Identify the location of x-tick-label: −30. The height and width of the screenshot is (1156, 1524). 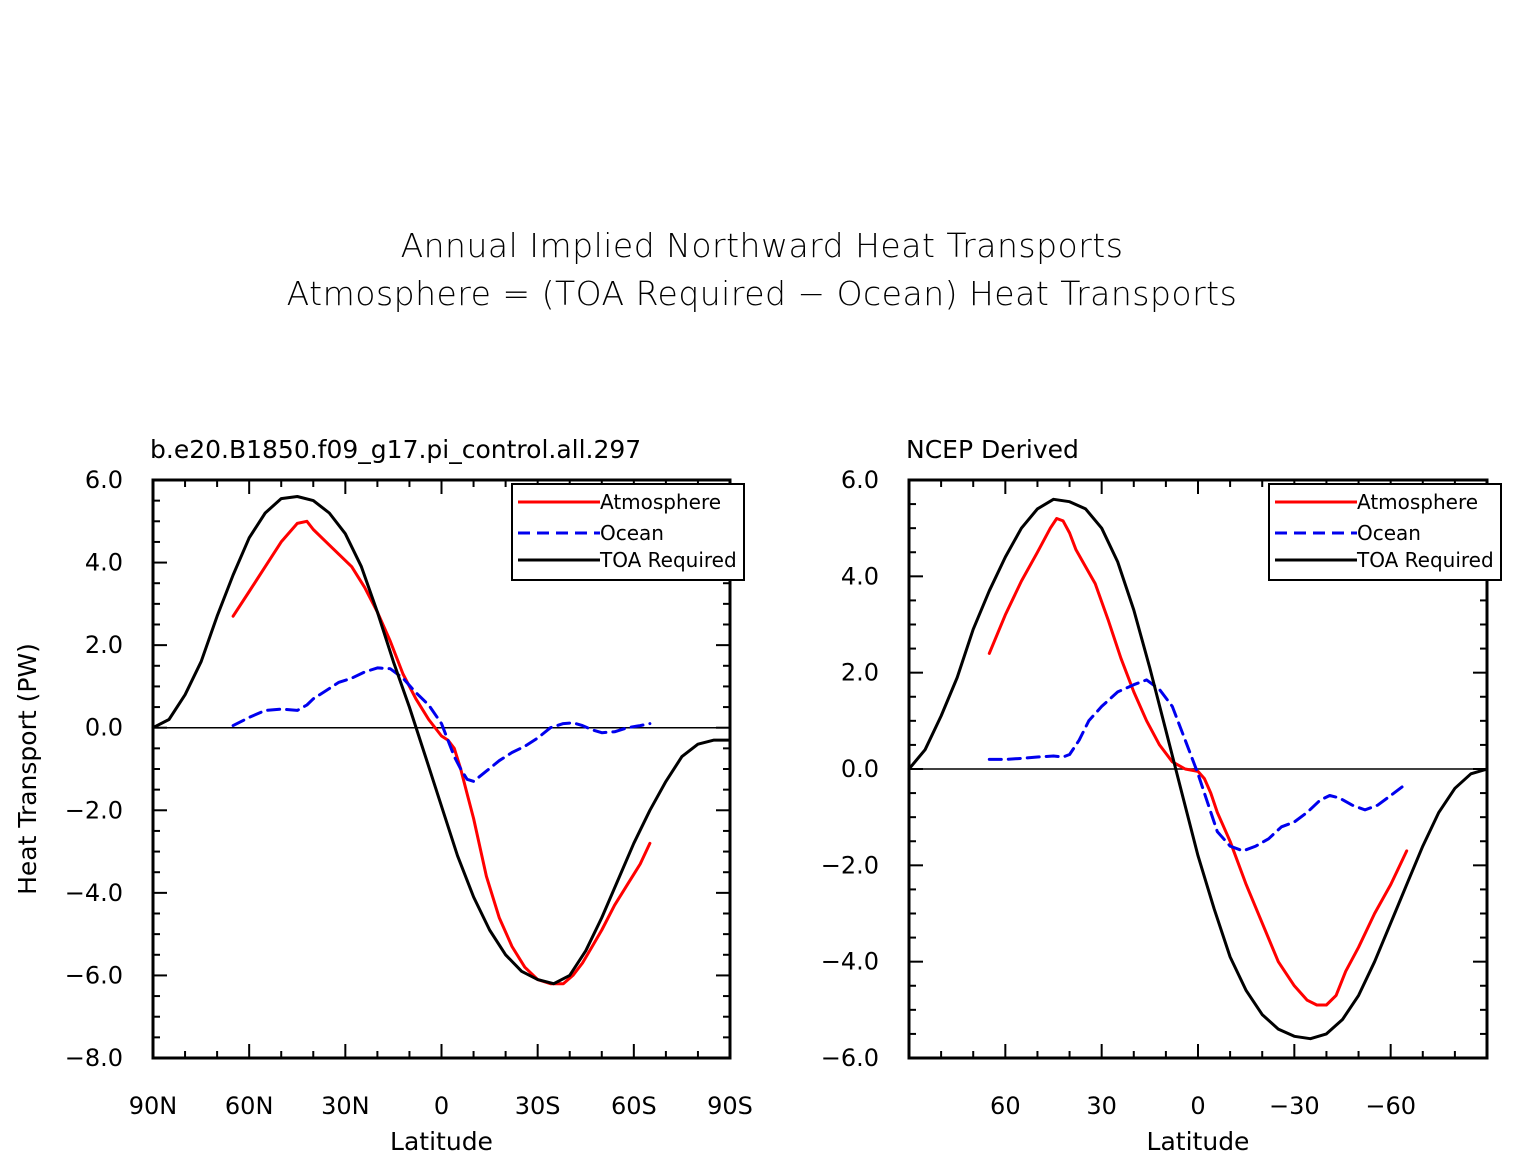
(1294, 1106).